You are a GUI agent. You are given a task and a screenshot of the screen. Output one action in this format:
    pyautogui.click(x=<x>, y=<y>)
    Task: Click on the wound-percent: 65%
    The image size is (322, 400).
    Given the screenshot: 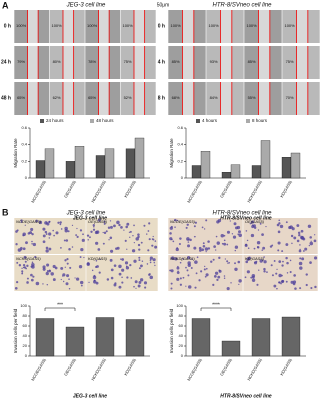 What is the action you would take?
    pyautogui.click(x=21, y=97)
    